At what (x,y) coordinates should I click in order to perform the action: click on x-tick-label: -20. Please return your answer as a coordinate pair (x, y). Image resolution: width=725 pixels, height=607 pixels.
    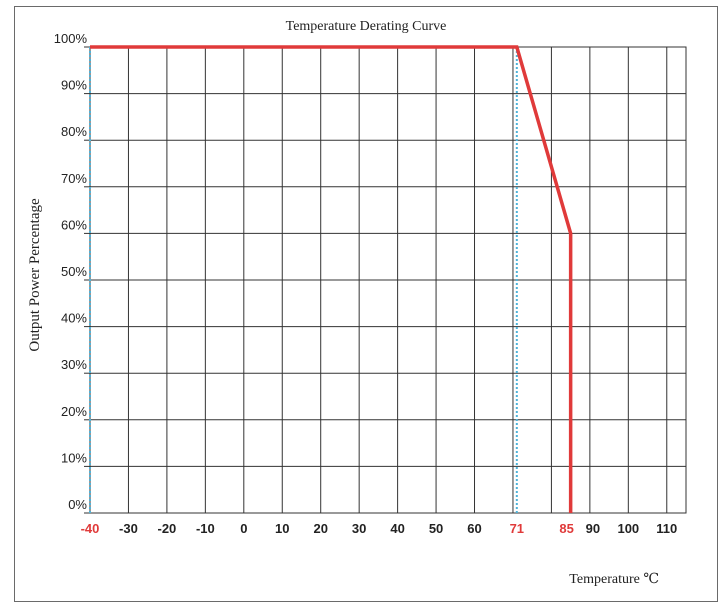
    Looking at the image, I should click on (167, 528).